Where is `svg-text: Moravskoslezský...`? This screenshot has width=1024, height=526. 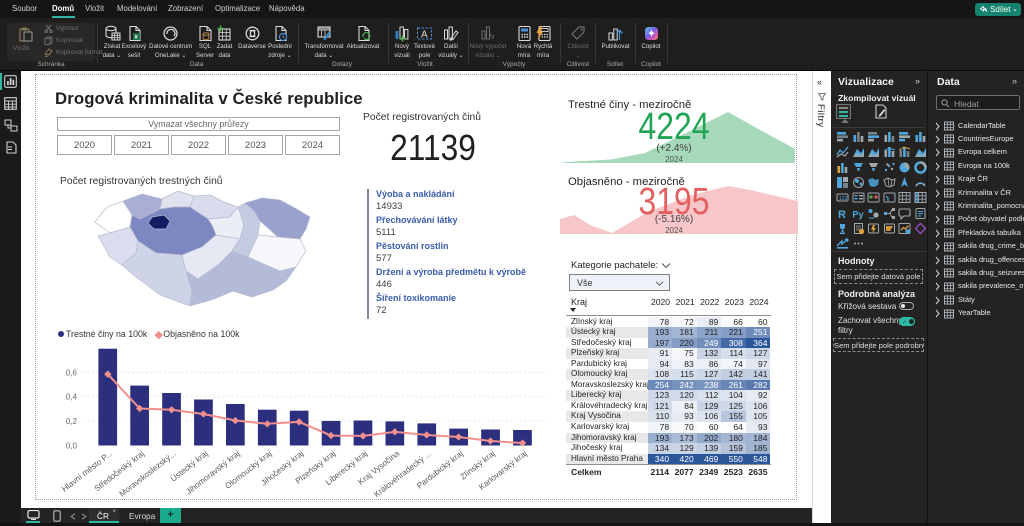 svg-text: Moravskoslezský... is located at coordinates (148, 474).